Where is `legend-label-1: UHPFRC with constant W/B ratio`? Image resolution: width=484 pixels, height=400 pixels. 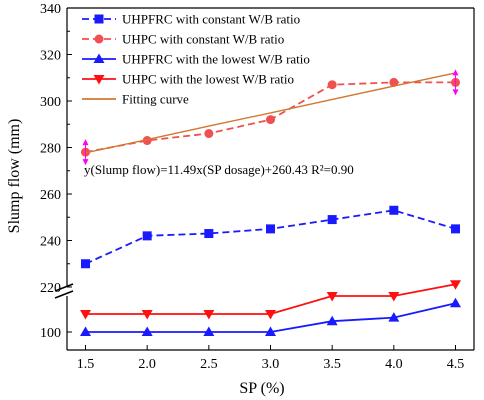
legend-label-1: UHPFRC with constant W/B ratio is located at coordinates (211, 19).